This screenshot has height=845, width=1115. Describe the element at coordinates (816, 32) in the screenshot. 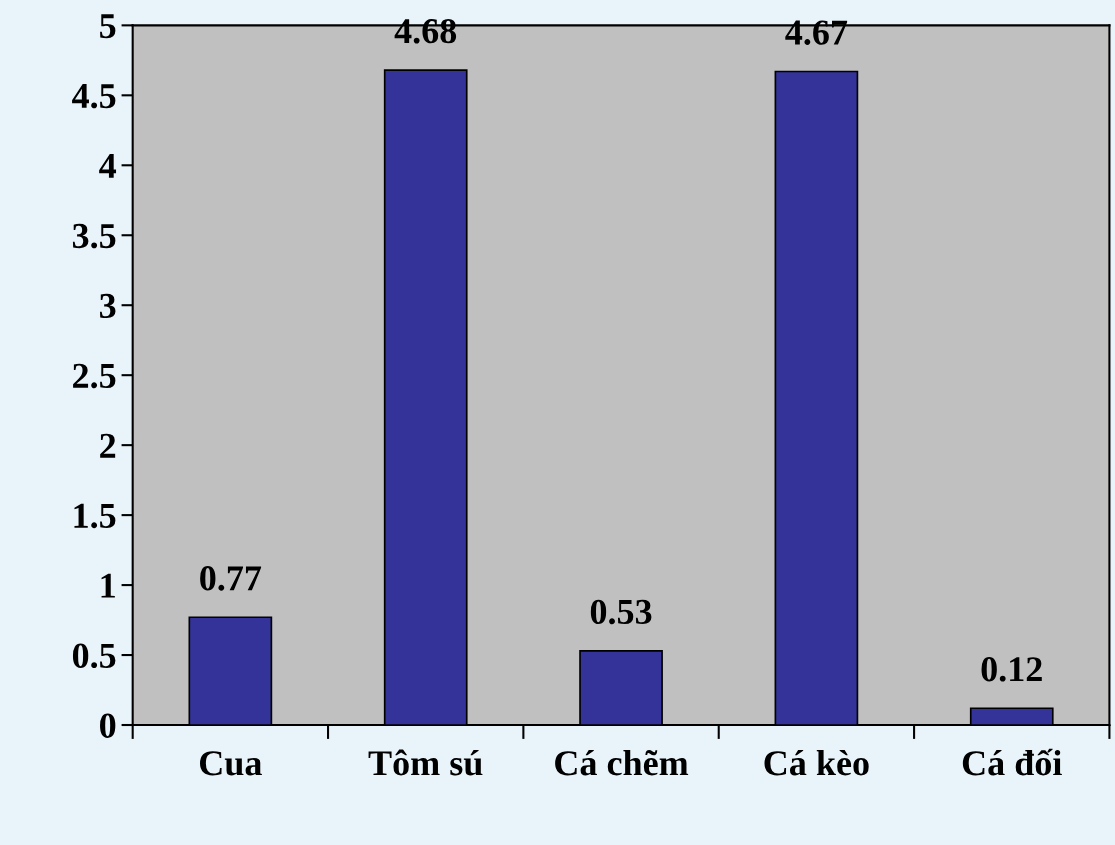

I see `data-label: 4.67` at that location.